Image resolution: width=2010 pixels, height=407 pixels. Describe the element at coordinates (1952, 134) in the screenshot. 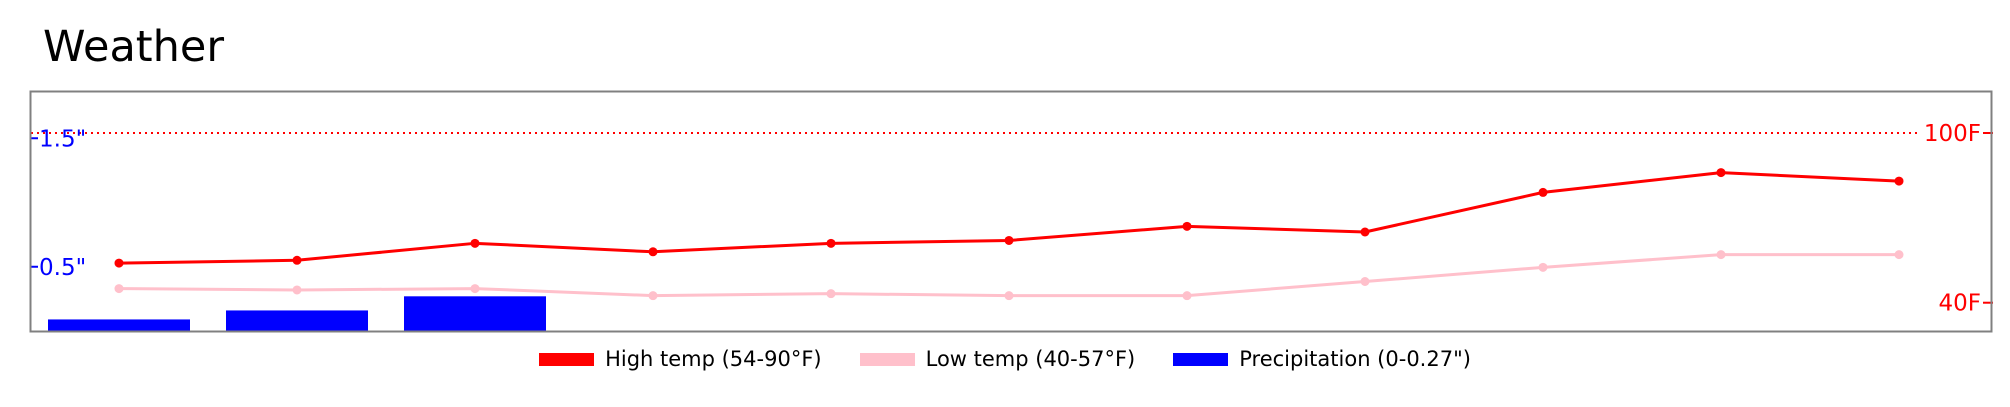

I see `temp-tick-label: 100F` at that location.